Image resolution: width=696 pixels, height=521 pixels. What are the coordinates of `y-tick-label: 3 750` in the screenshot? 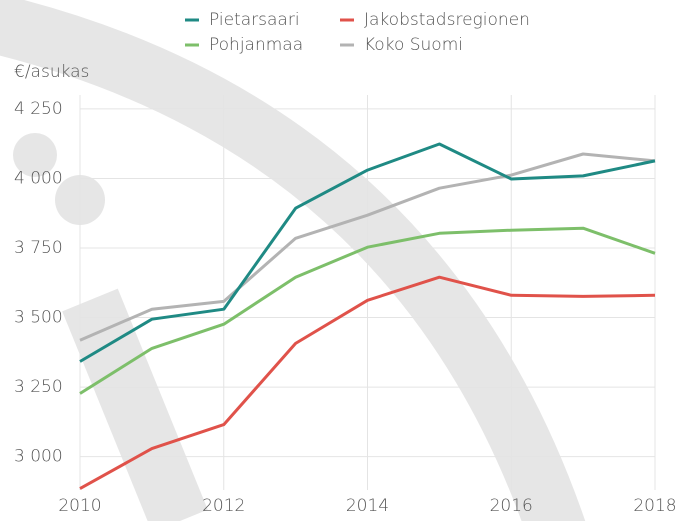 It's located at (38, 248).